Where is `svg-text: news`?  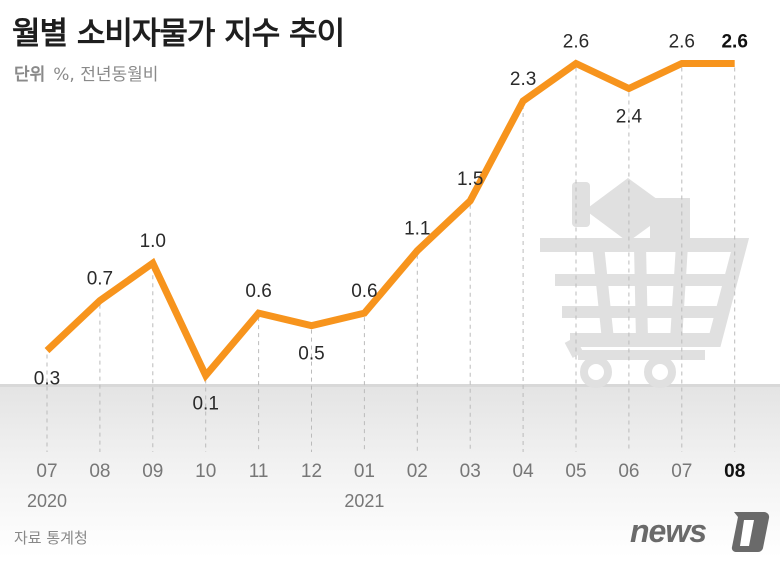 svg-text: news is located at coordinates (668, 531).